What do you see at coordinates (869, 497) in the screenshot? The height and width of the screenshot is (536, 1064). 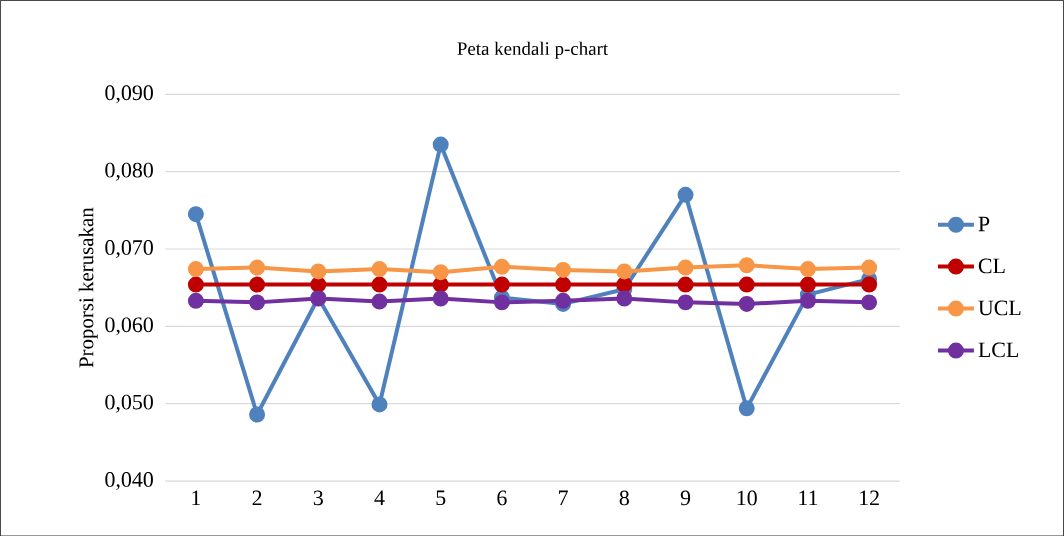 I see `x-tick-label: 12` at bounding box center [869, 497].